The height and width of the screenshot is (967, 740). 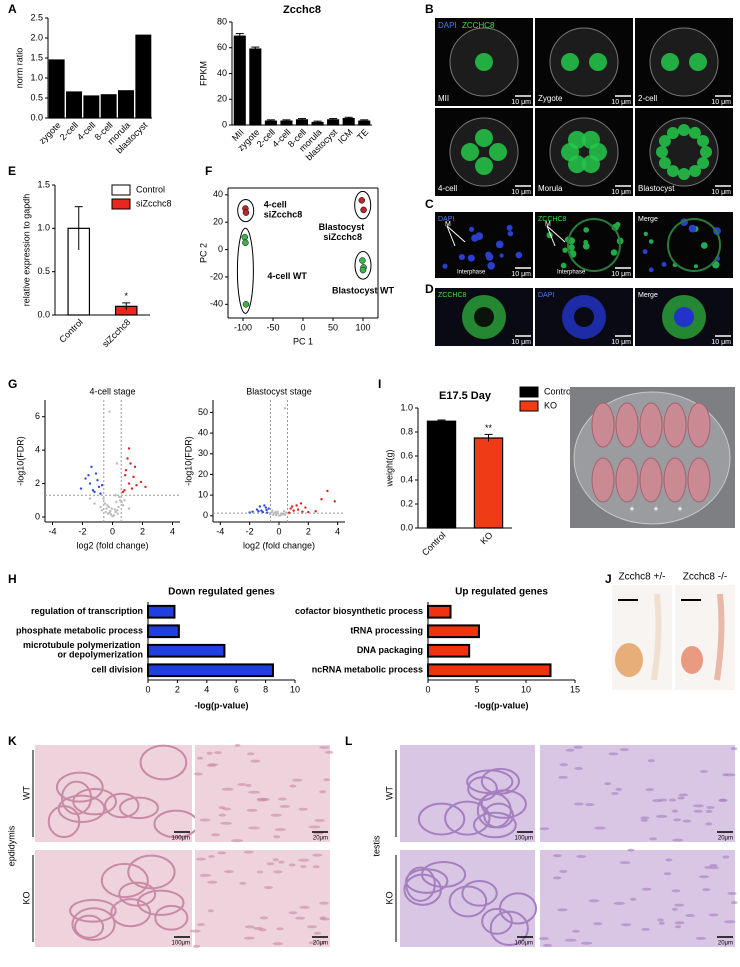 What do you see at coordinates (486, 538) in the screenshot?
I see `x-tick-label: KO` at bounding box center [486, 538].